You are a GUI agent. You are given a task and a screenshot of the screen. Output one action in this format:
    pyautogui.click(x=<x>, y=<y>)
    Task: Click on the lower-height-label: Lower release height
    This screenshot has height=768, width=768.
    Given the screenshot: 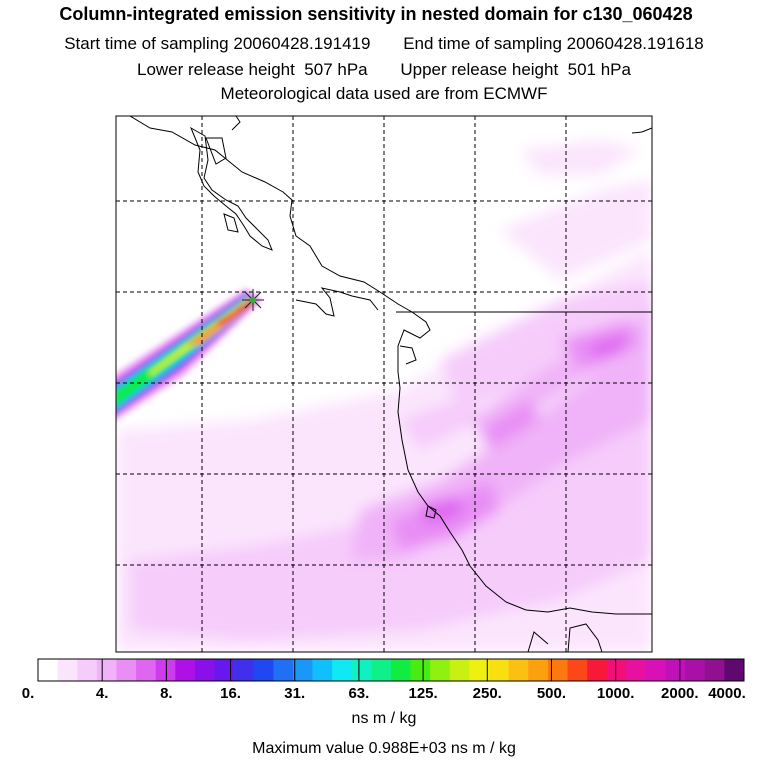 What is the action you would take?
    pyautogui.click(x=216, y=69)
    